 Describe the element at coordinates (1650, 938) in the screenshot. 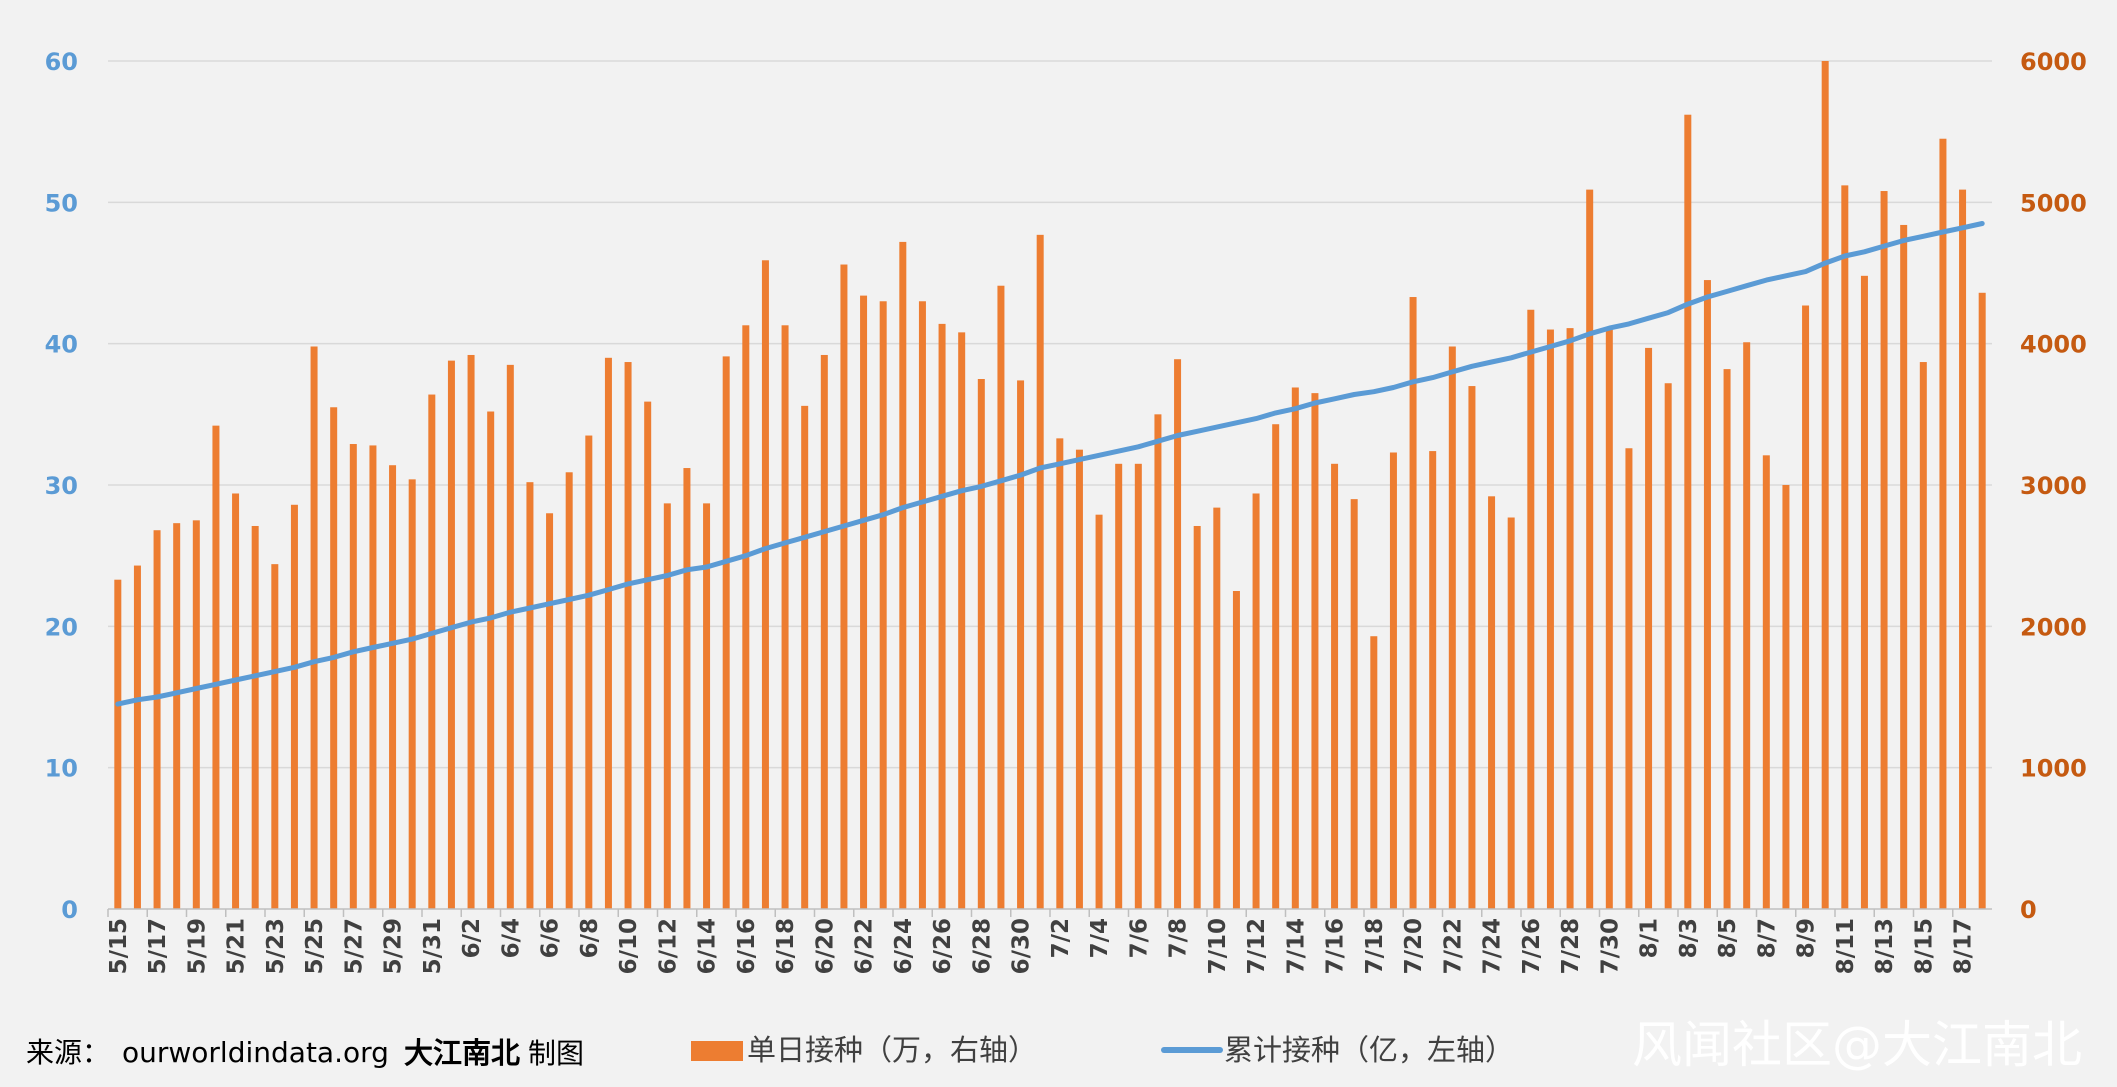

I see `x-tick-label: 8/1` at that location.